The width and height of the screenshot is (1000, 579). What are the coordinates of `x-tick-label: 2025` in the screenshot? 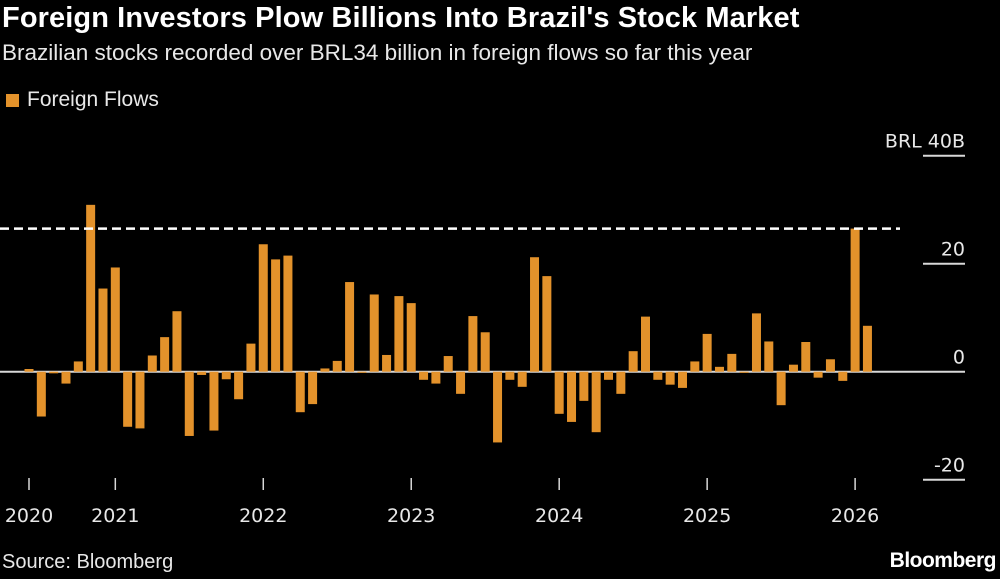 It's located at (707, 516).